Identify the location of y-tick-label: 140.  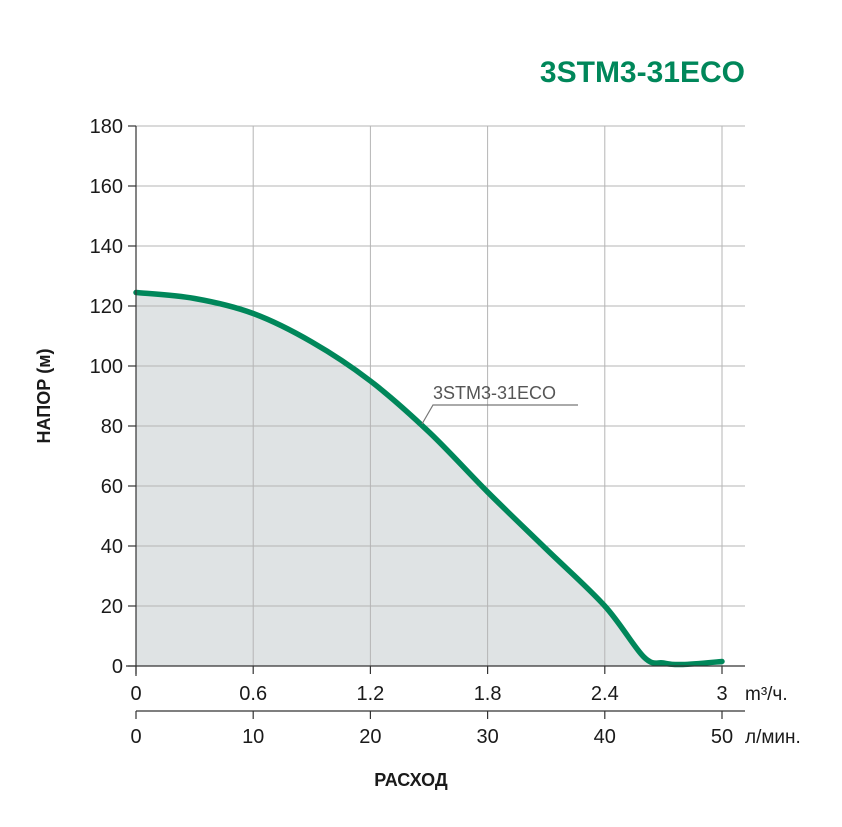
(106, 247).